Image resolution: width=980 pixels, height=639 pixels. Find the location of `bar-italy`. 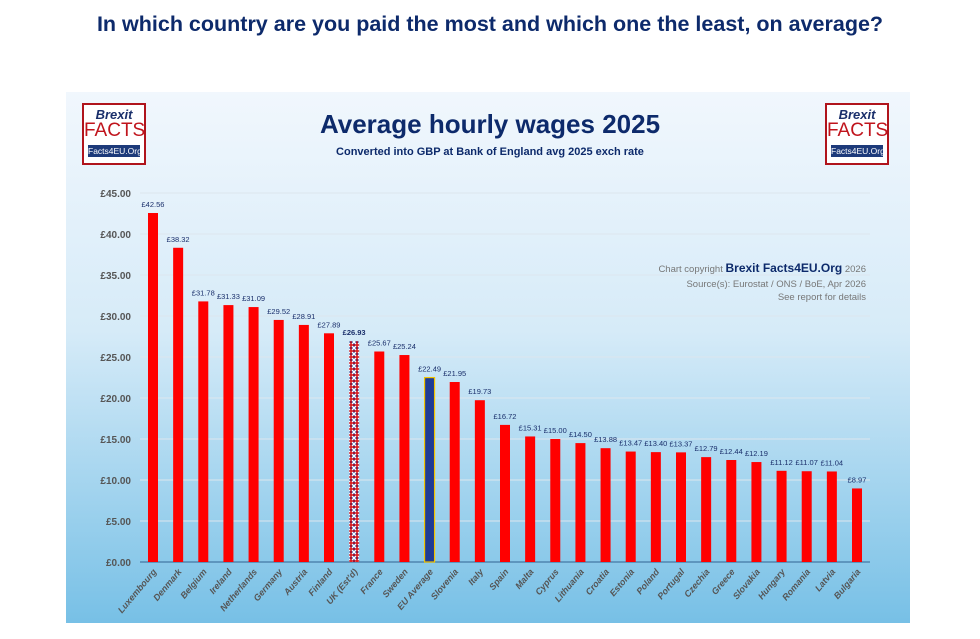

bar-italy is located at coordinates (479, 481).